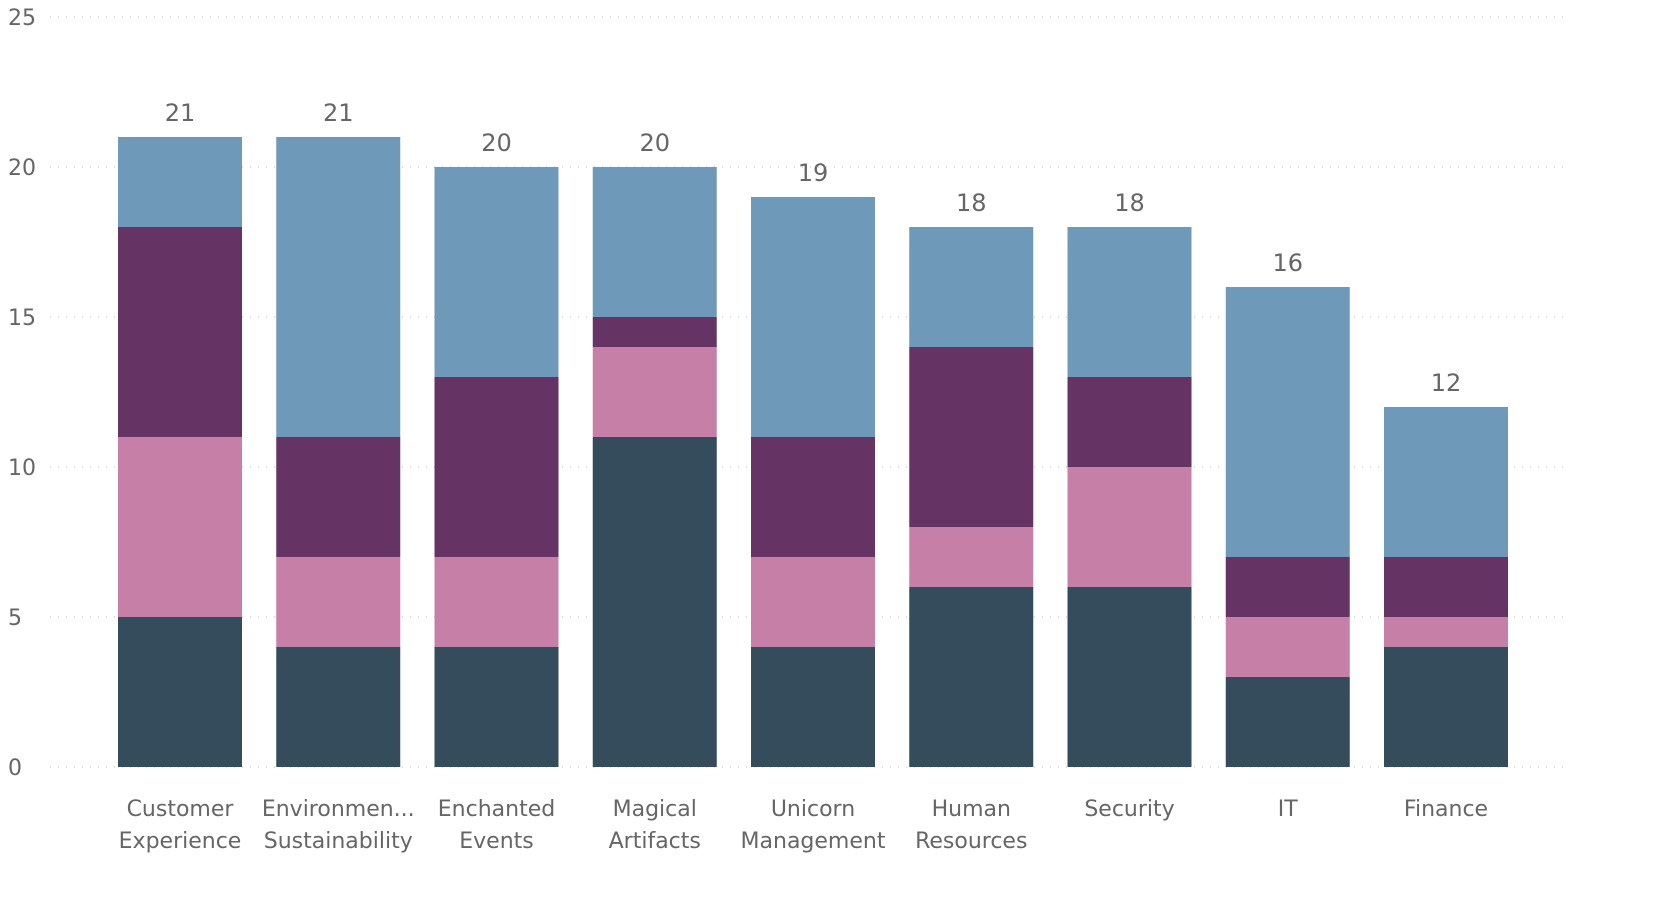 This screenshot has height=911, width=1664. Describe the element at coordinates (496, 809) in the screenshot. I see `x-category-label: Enchanted` at that location.